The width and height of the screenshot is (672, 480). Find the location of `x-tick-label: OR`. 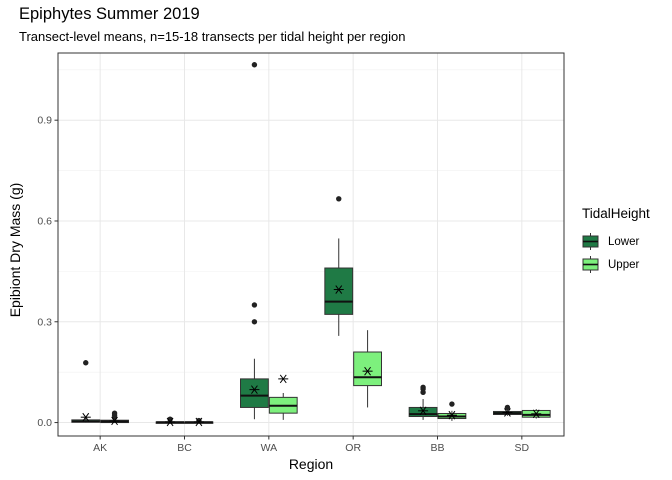

x-tick-label: OR is located at coordinates (353, 448).